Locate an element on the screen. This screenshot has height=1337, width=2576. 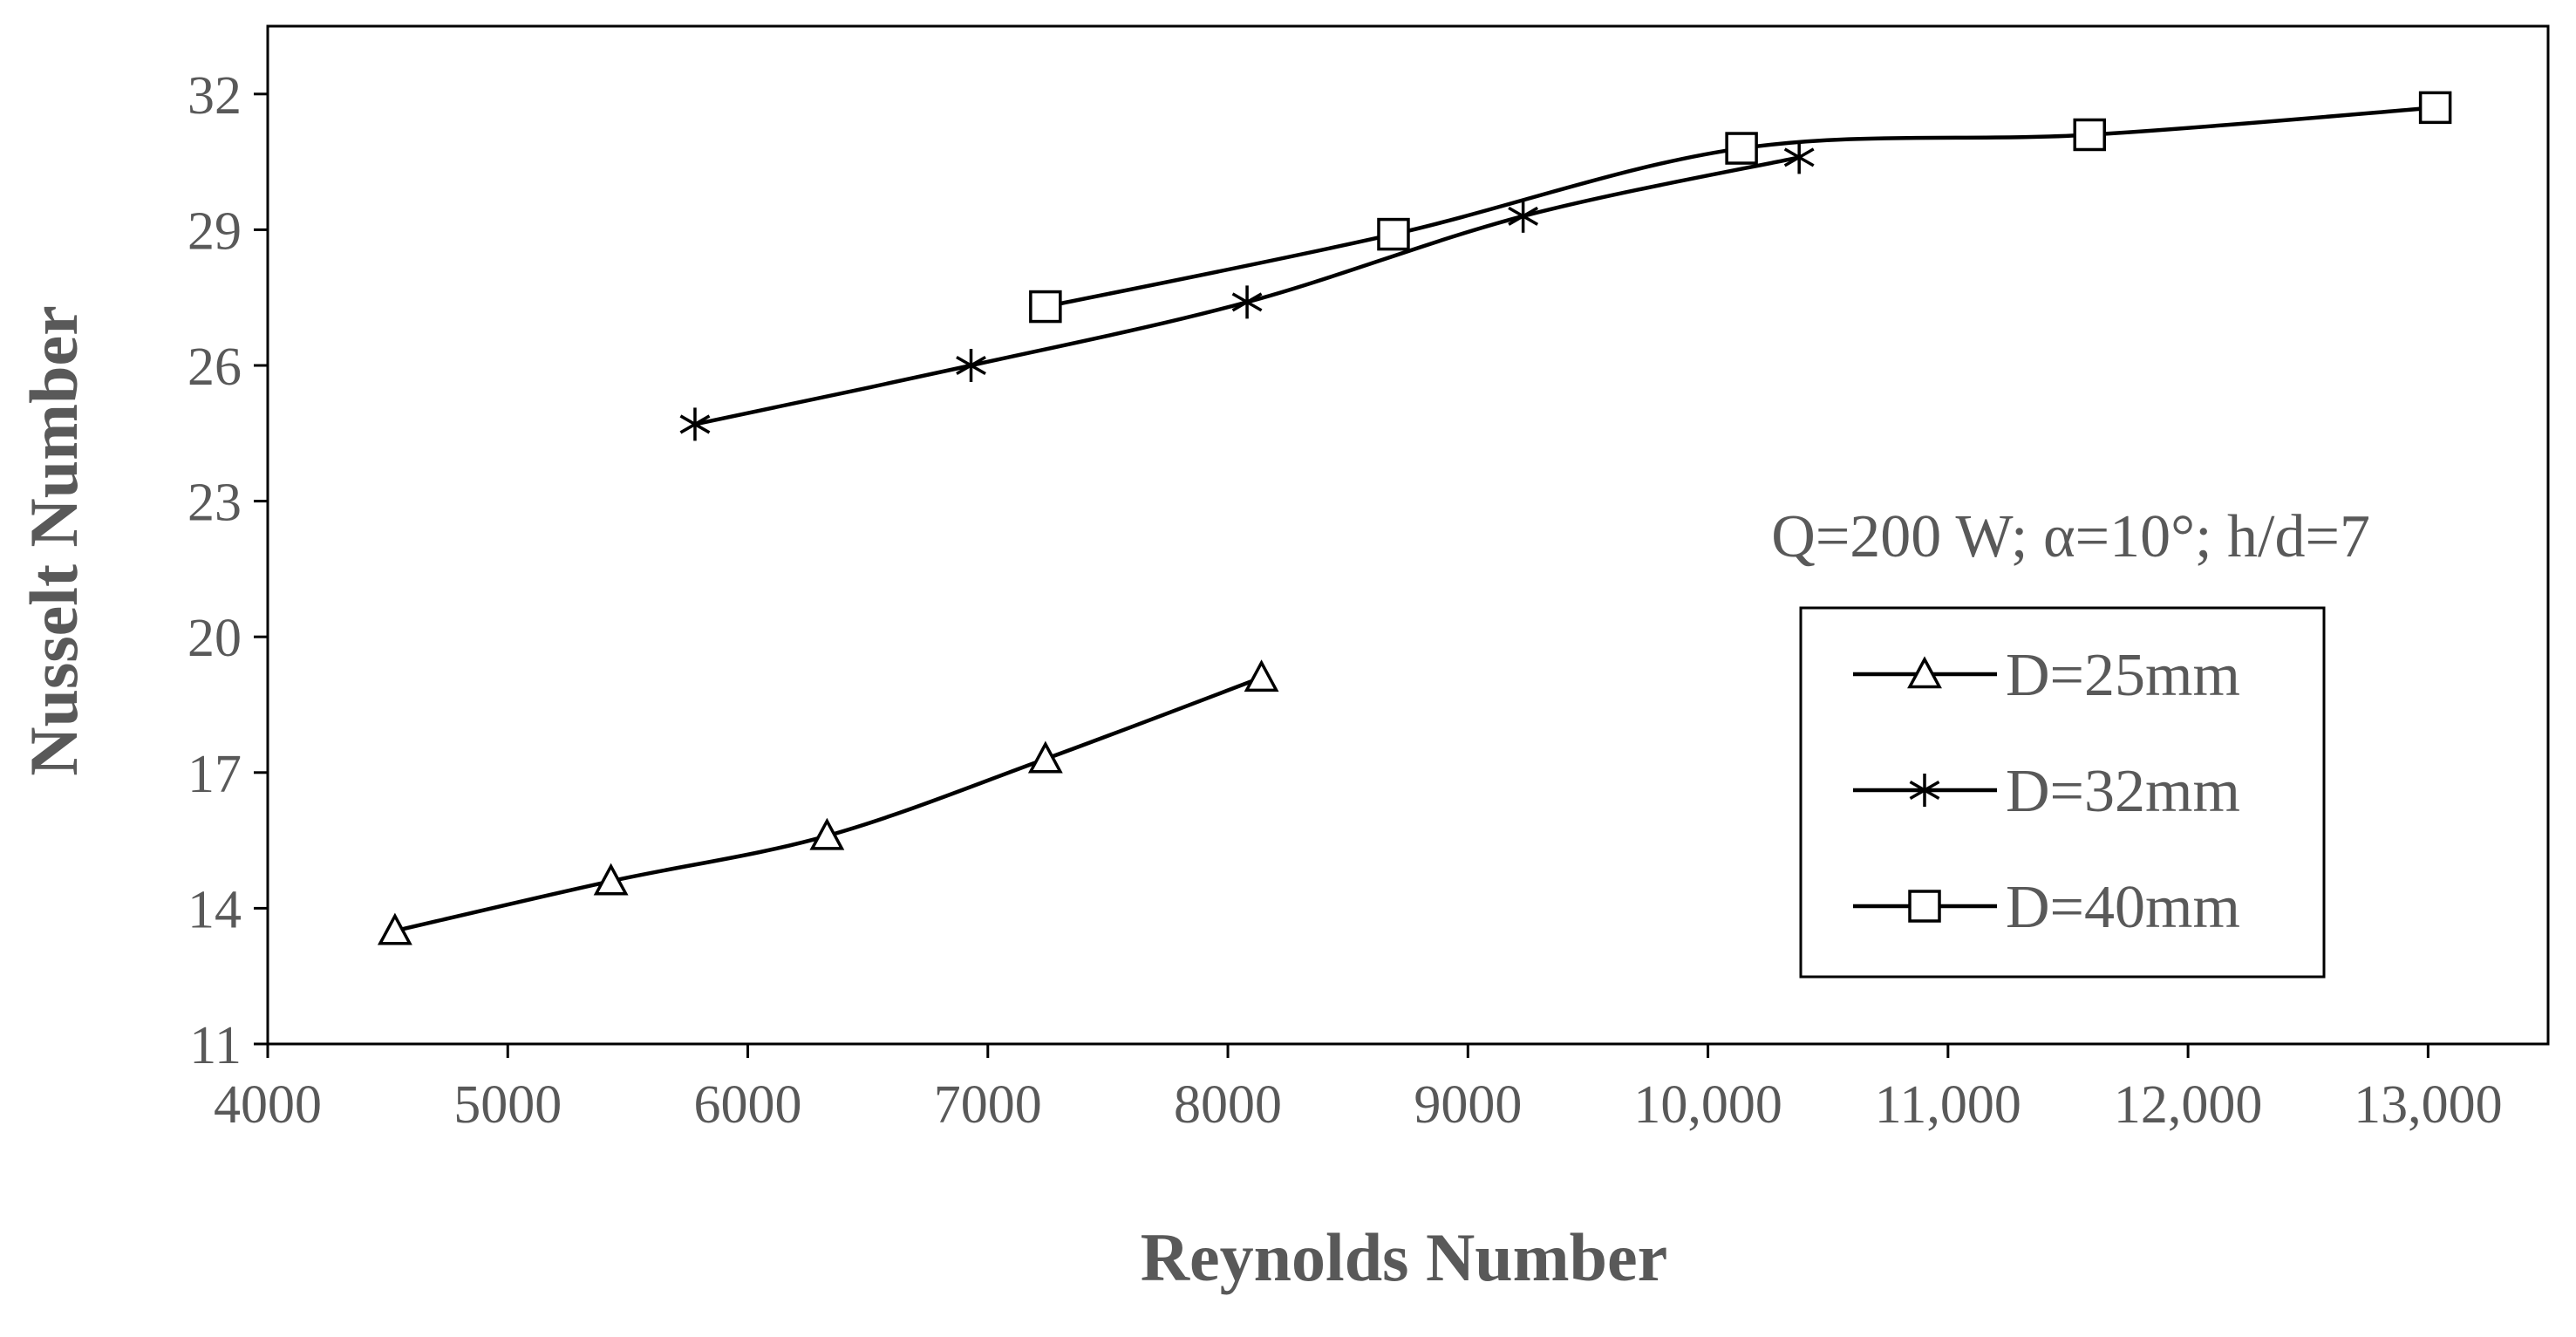
x-tick-label: 11,000 is located at coordinates (1948, 1105).